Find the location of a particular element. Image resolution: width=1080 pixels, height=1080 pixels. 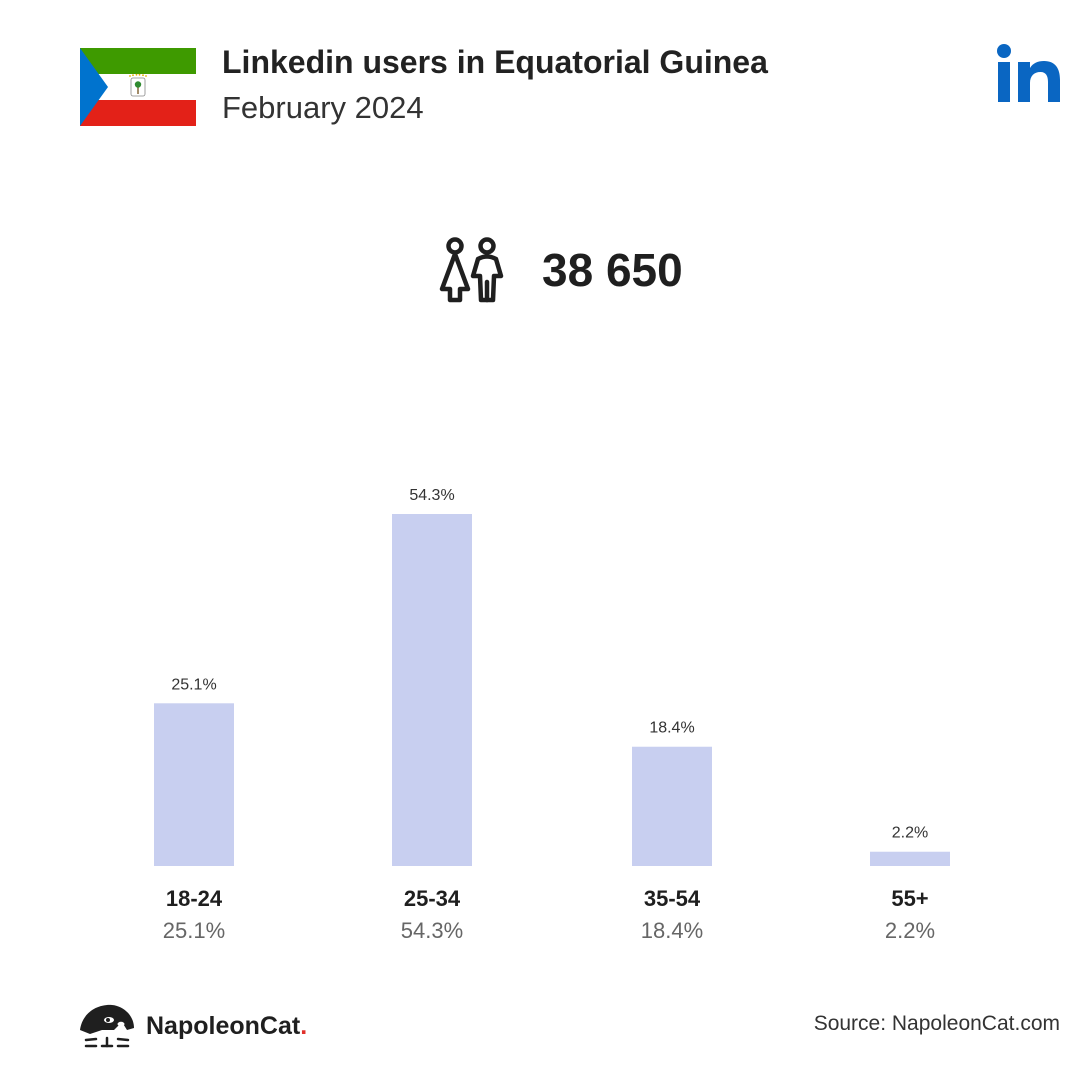

users-icon is located at coordinates (471, 270).